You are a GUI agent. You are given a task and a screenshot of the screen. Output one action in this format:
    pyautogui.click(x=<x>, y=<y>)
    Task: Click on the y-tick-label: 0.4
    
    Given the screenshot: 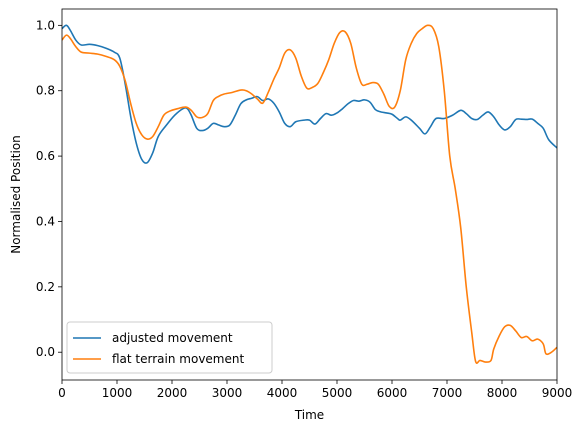 What is the action you would take?
    pyautogui.click(x=45, y=221)
    